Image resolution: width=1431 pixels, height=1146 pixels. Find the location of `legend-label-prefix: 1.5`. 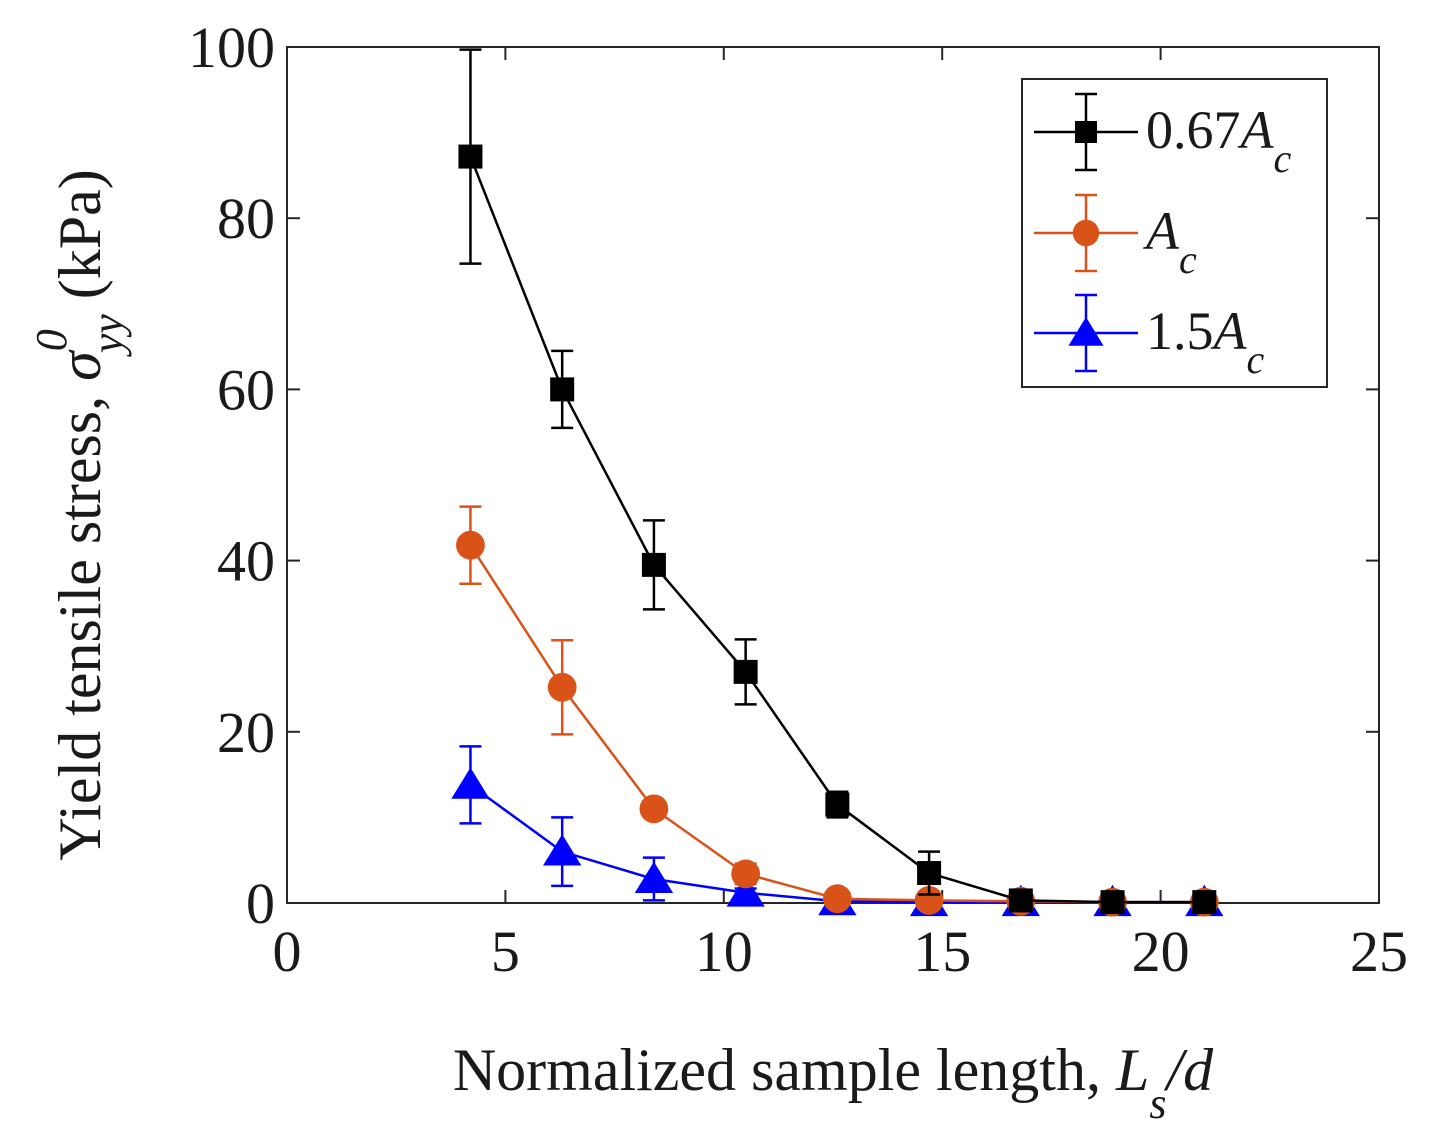

legend-label-prefix: 1.5 is located at coordinates (1180, 331).